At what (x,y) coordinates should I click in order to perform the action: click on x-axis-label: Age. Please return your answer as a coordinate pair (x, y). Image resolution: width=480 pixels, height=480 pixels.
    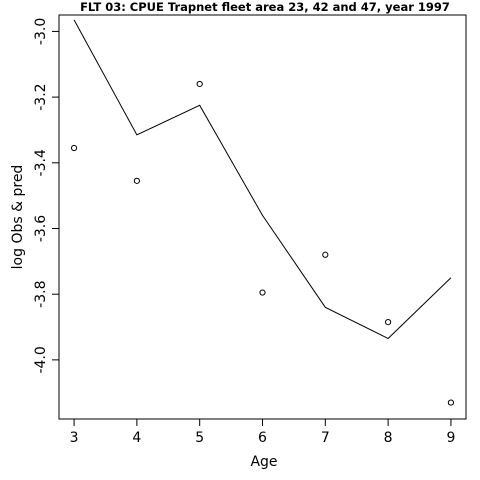
    Looking at the image, I should click on (263, 462).